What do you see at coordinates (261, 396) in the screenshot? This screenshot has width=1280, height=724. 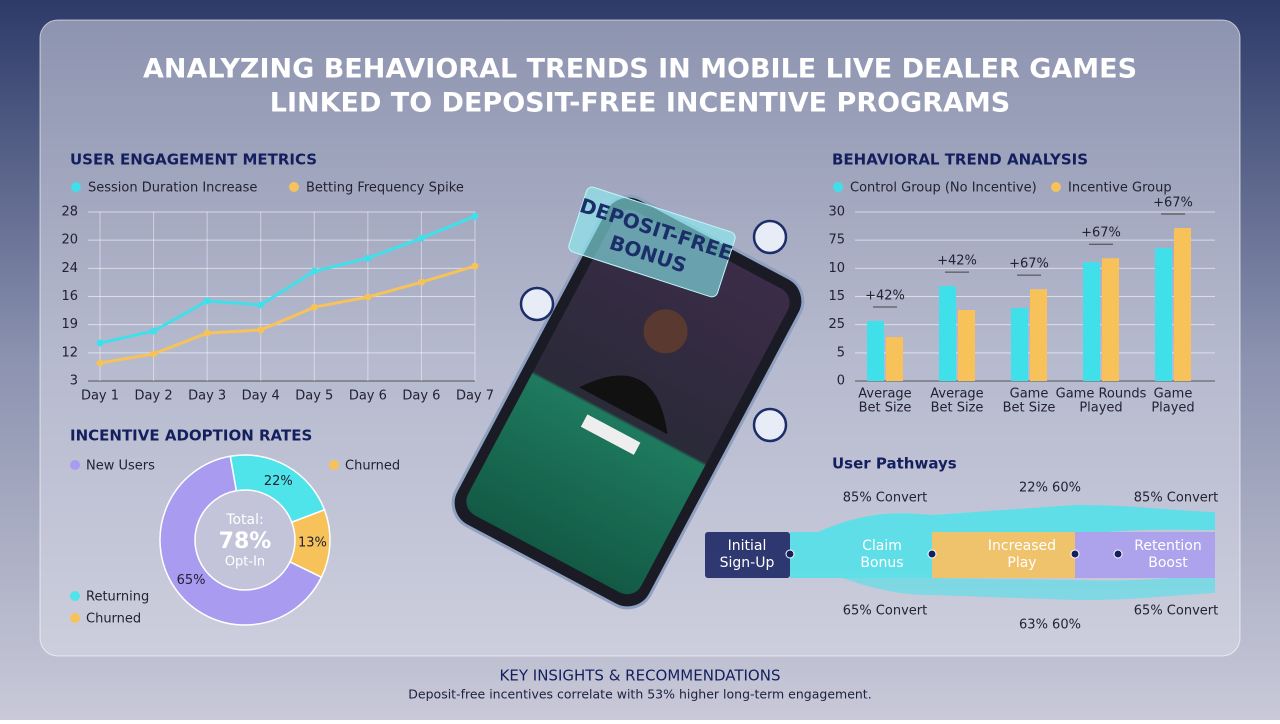 I see `x-tick-label: Day 4` at bounding box center [261, 396].